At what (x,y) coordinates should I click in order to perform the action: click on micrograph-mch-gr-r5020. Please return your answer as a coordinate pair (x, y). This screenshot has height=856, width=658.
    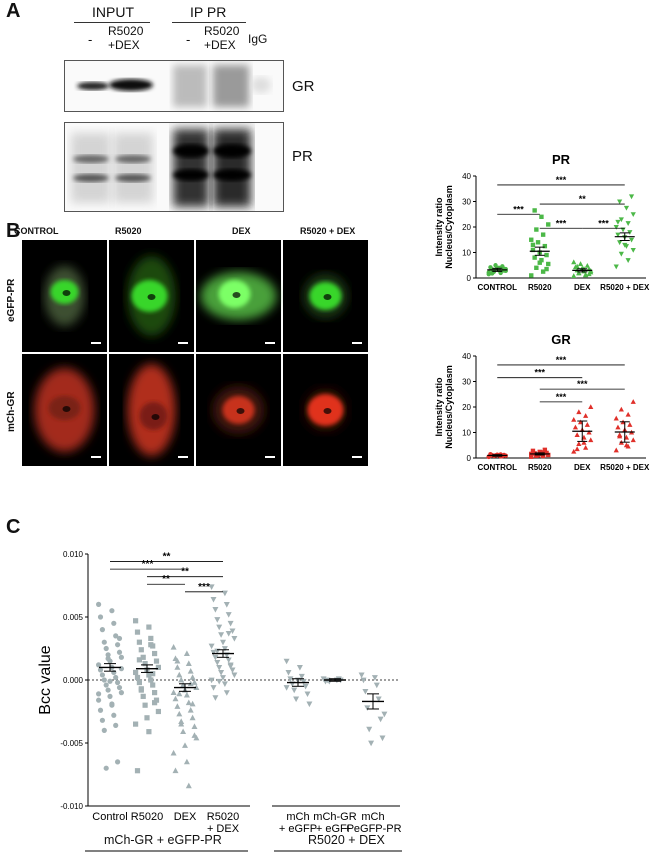
    Looking at the image, I should click on (151, 410).